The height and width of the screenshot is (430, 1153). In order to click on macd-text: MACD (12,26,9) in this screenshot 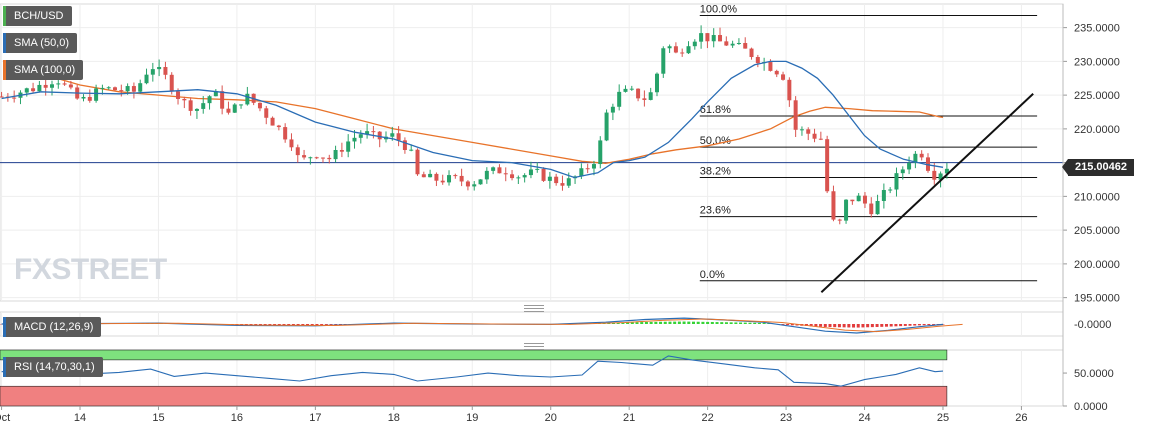, I will do `click(54, 327)`.